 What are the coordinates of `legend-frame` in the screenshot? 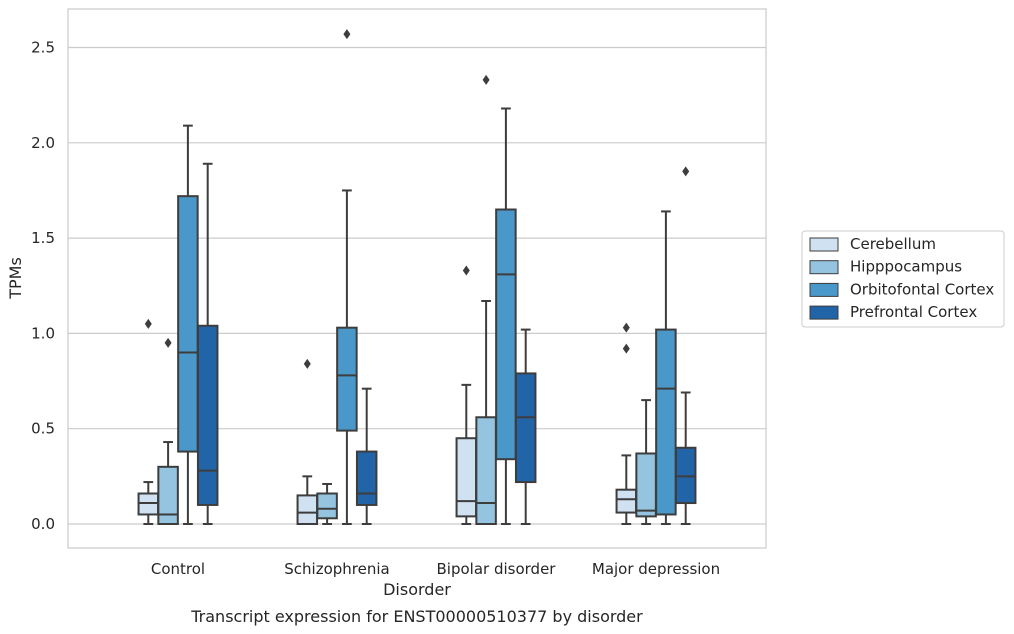 It's located at (903, 279).